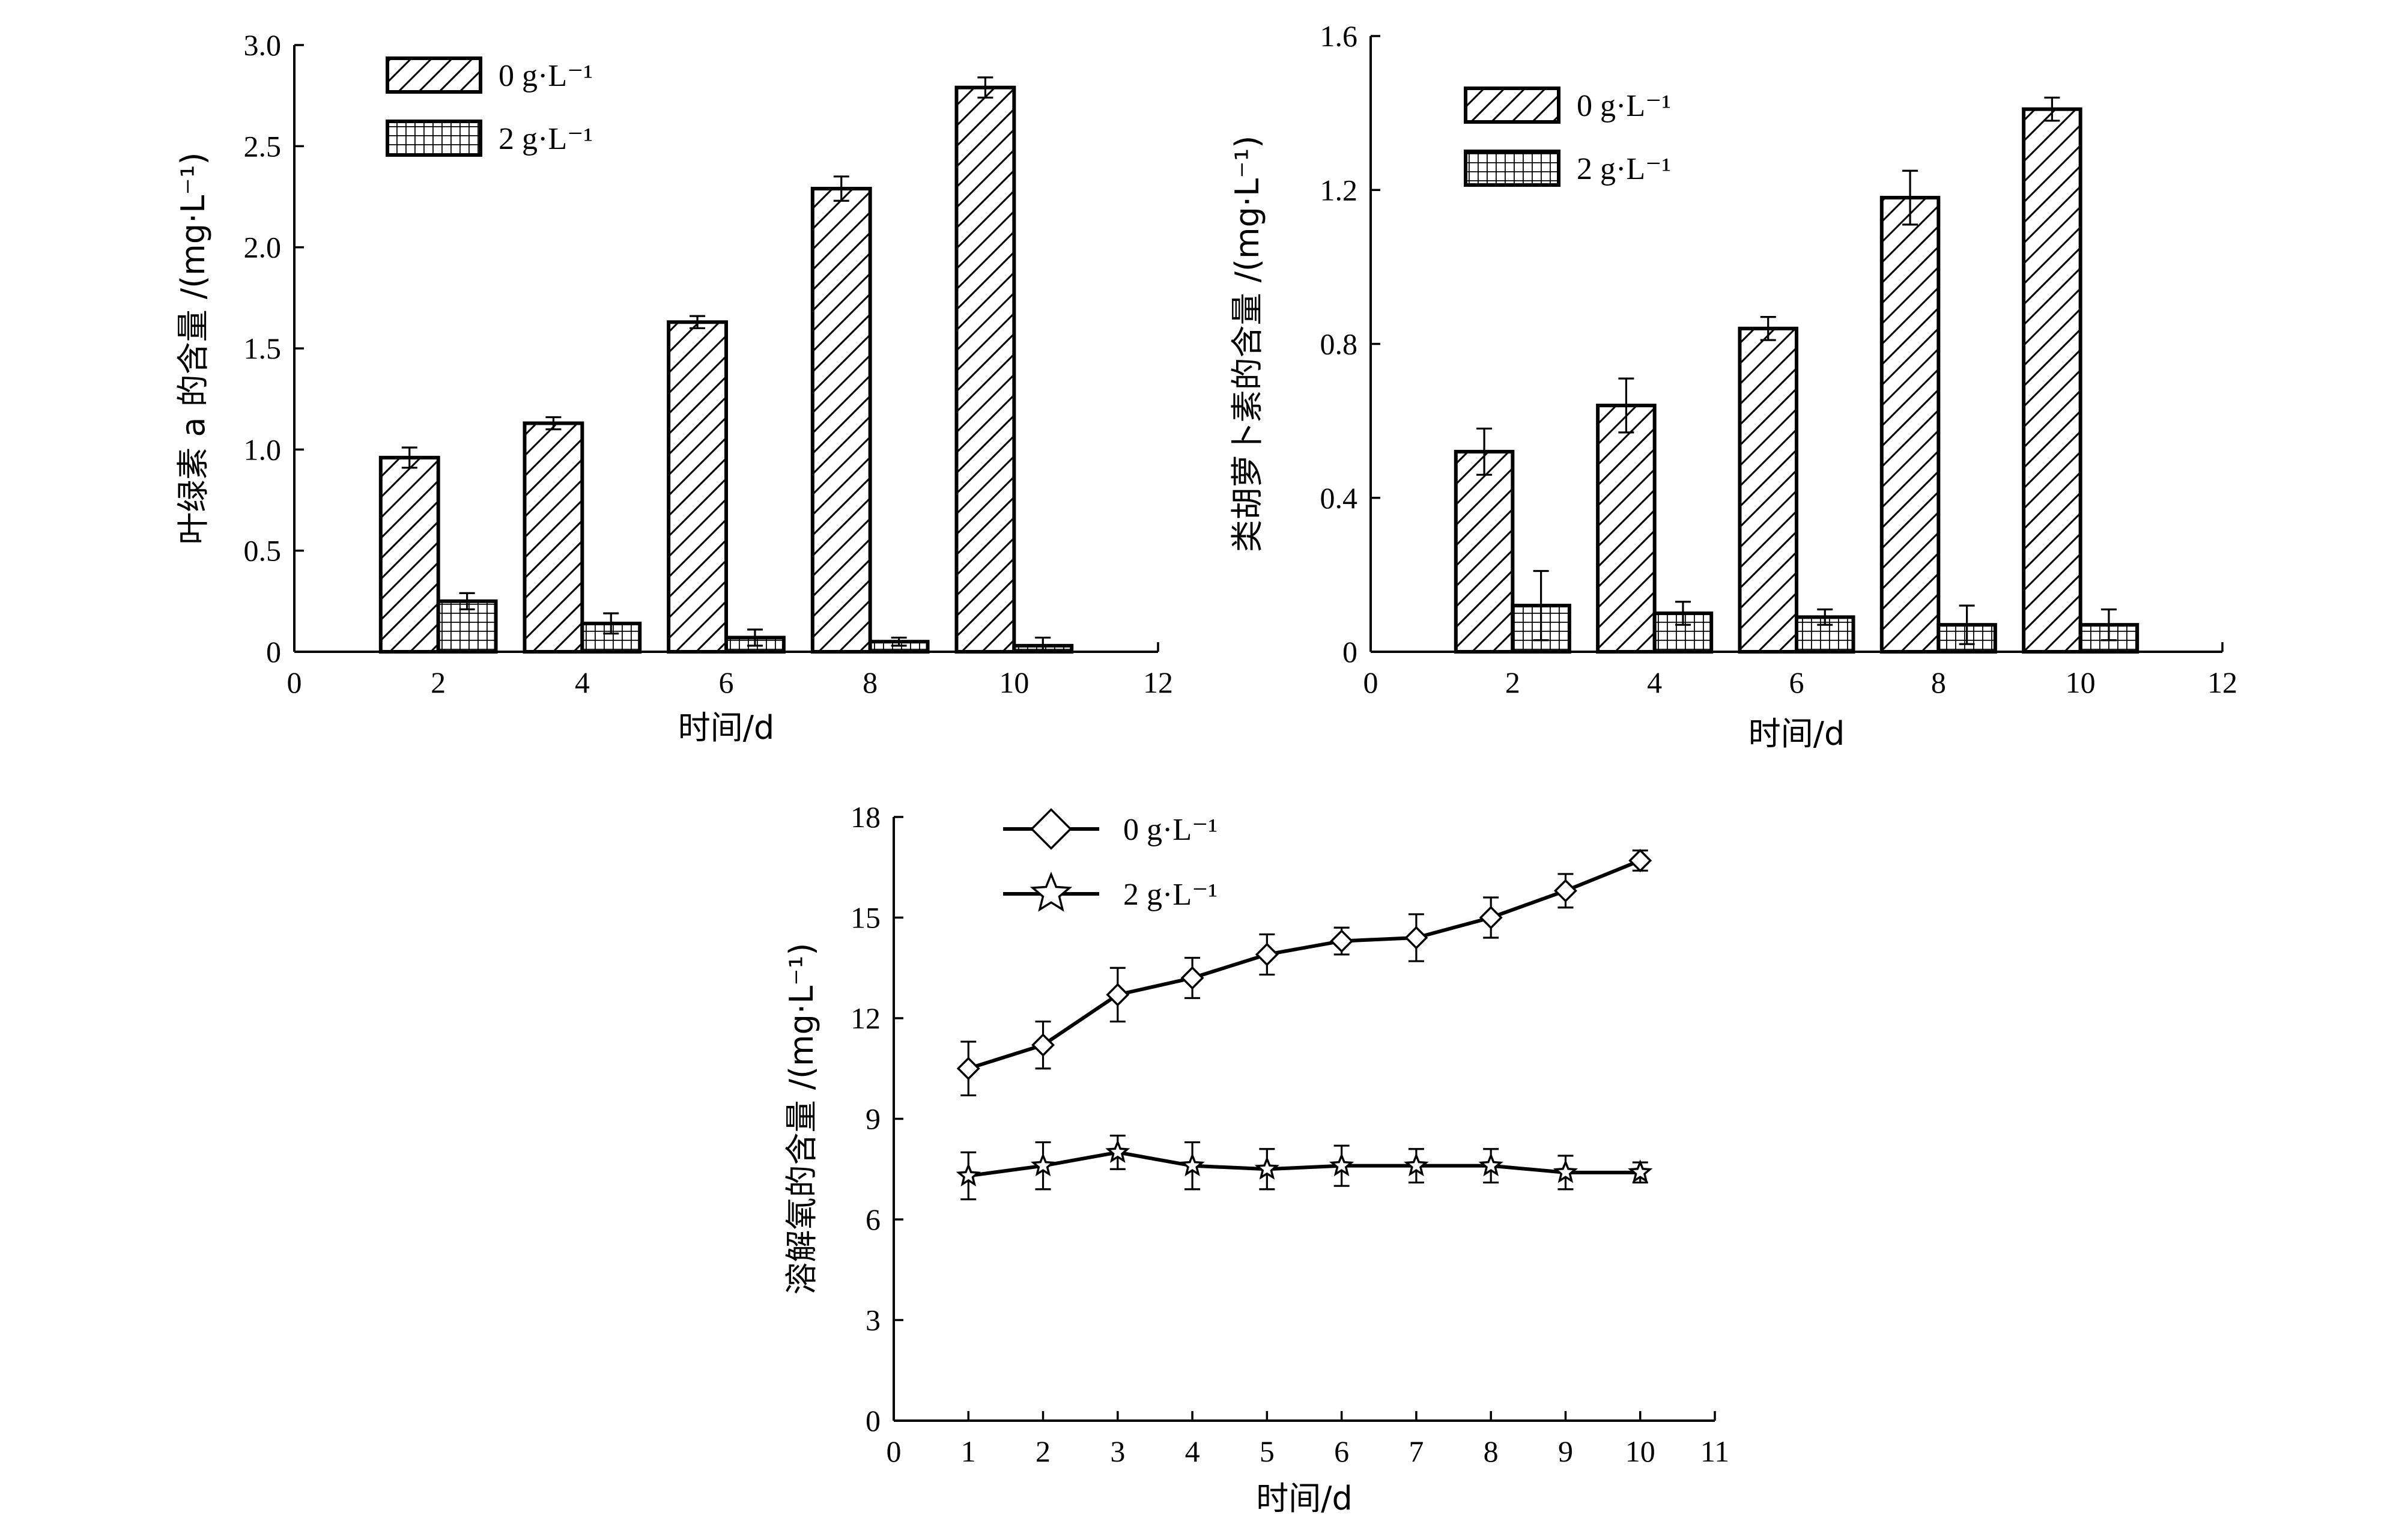 This screenshot has height=1530, width=2408. I want to click on y-tick-label: 12, so click(866, 1018).